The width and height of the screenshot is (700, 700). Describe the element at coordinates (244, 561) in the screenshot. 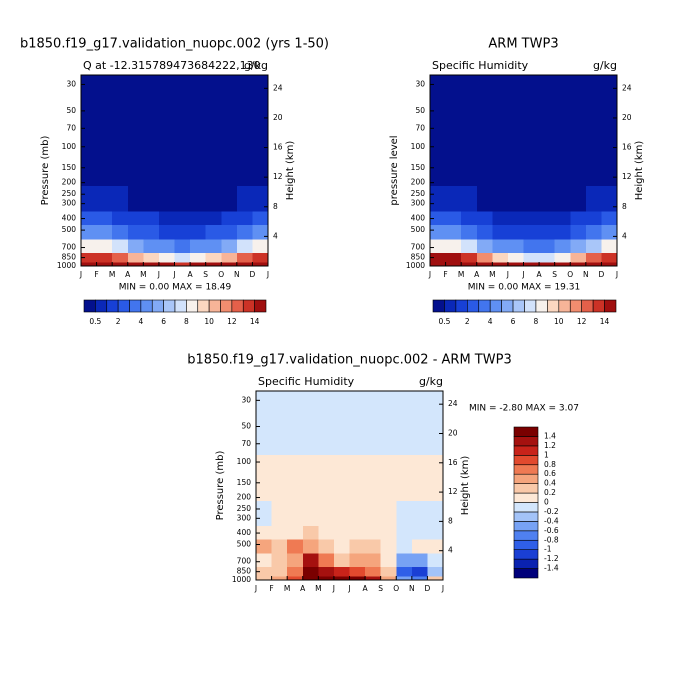

I see `y-tick-label: 700` at that location.